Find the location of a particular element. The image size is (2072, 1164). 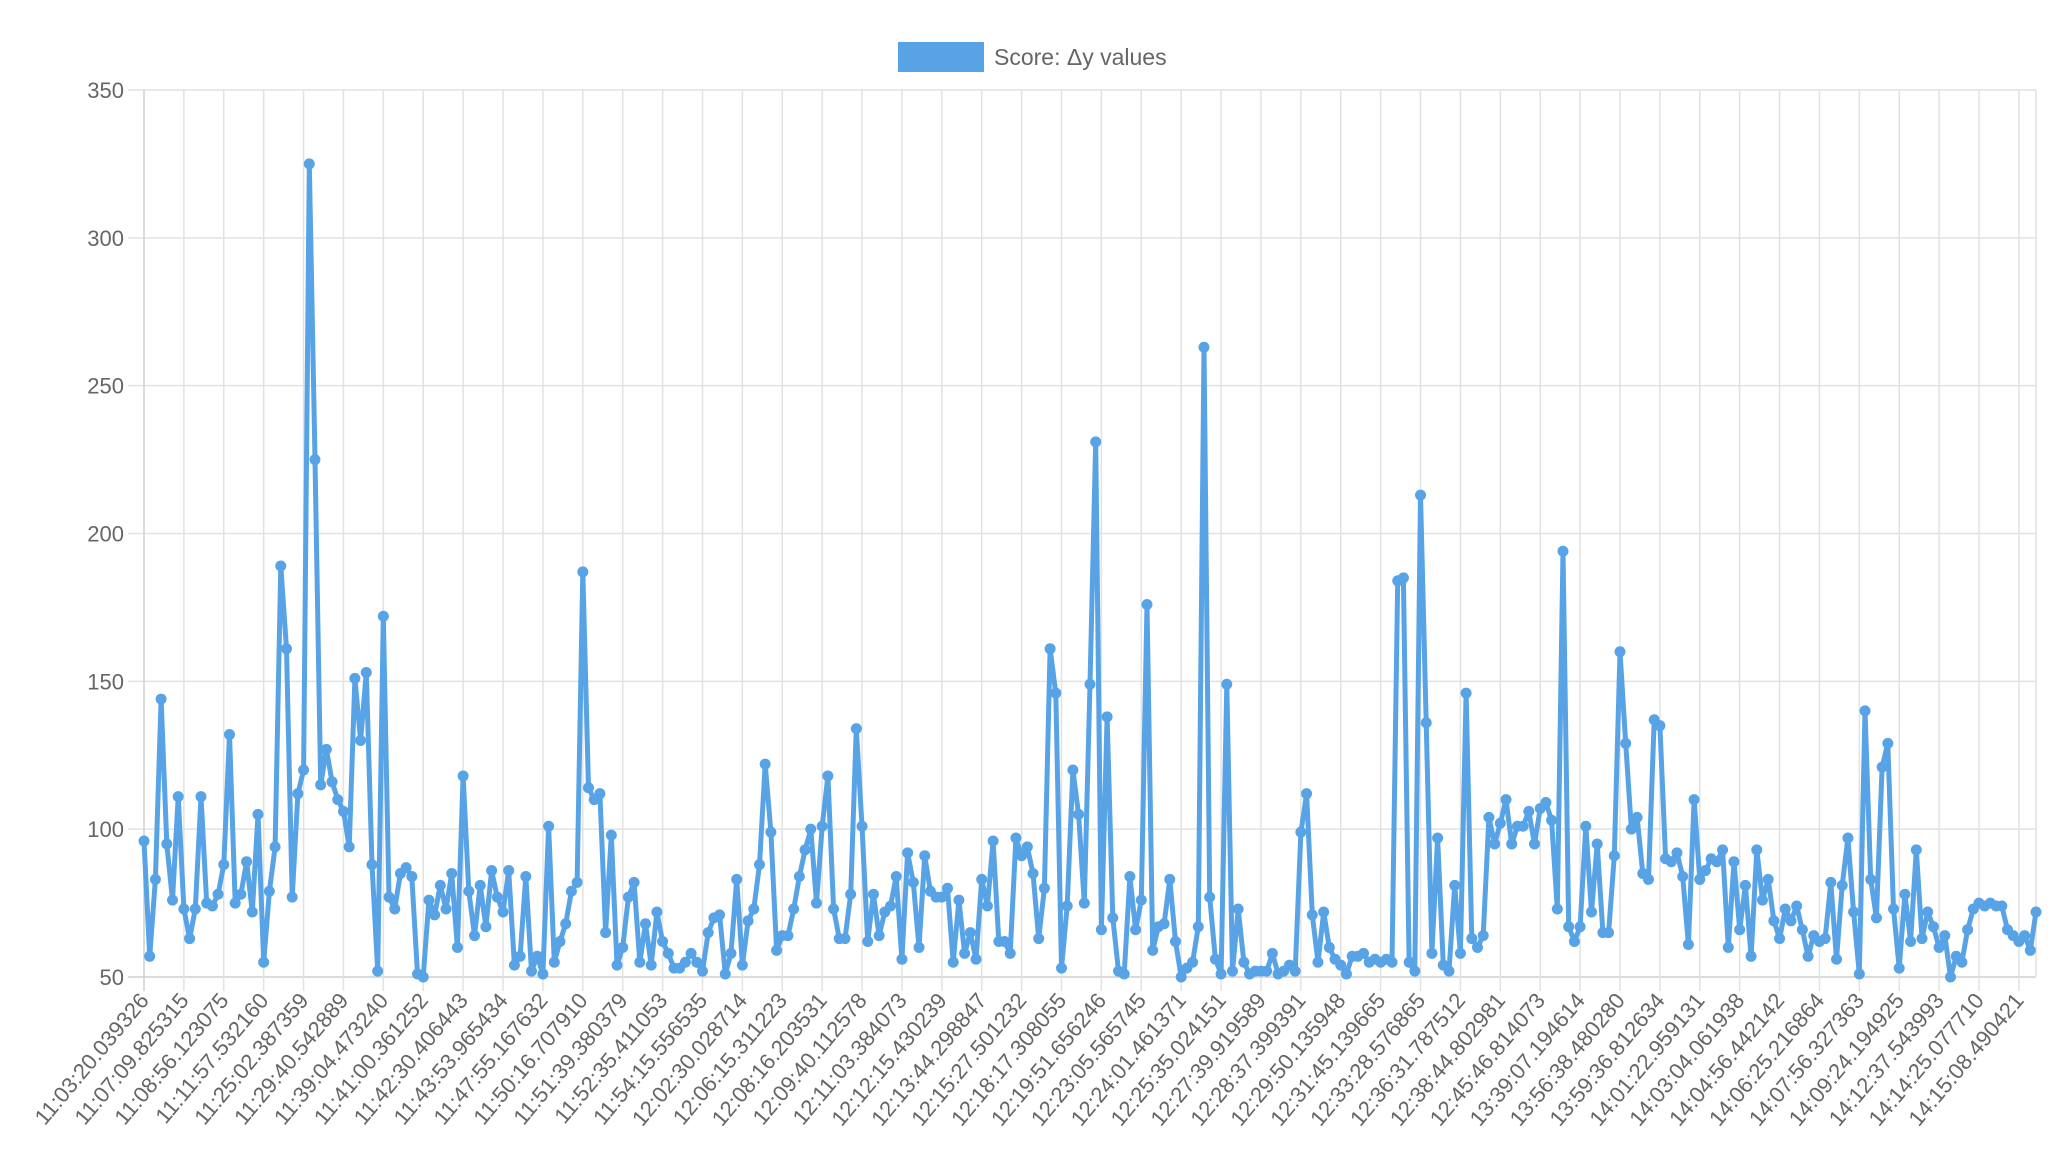

y-tick-label: 200 is located at coordinates (105, 534).